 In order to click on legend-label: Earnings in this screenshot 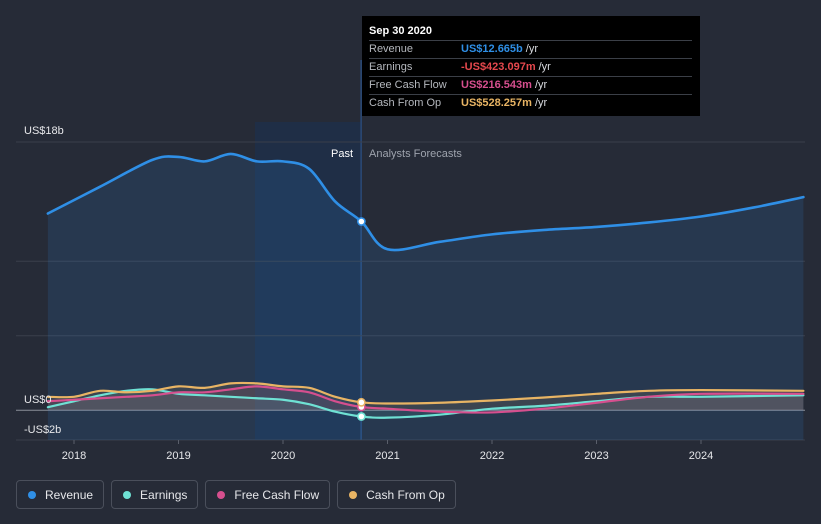, I will do `click(164, 494)`.